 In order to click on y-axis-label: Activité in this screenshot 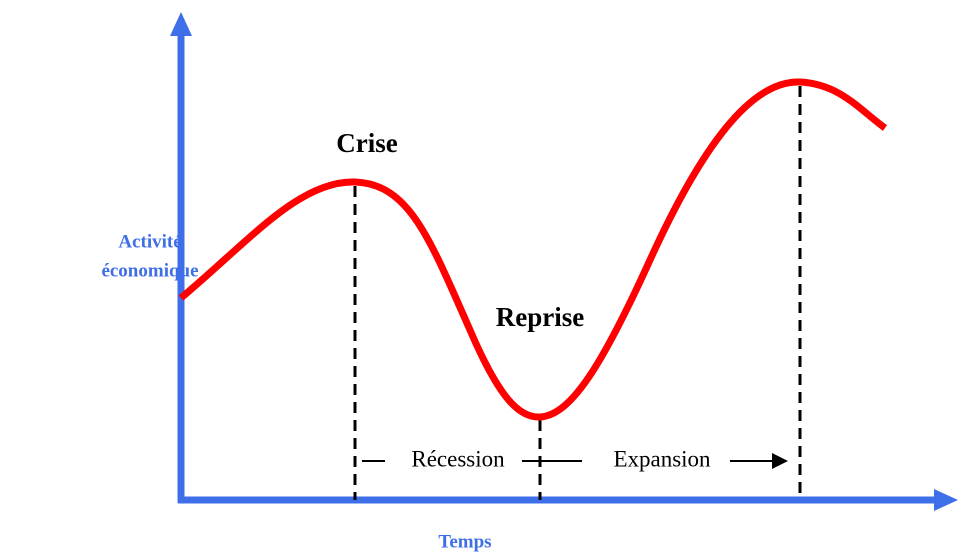, I will do `click(149, 241)`.